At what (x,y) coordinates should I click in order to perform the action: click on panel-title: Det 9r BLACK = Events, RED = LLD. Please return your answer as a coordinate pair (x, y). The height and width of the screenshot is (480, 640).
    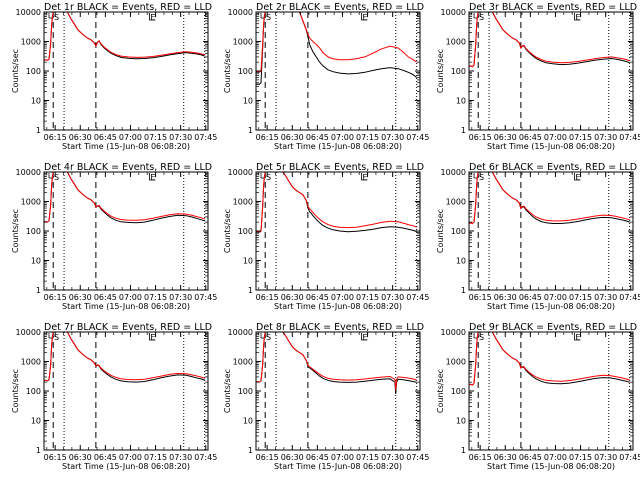
    Looking at the image, I should click on (553, 327).